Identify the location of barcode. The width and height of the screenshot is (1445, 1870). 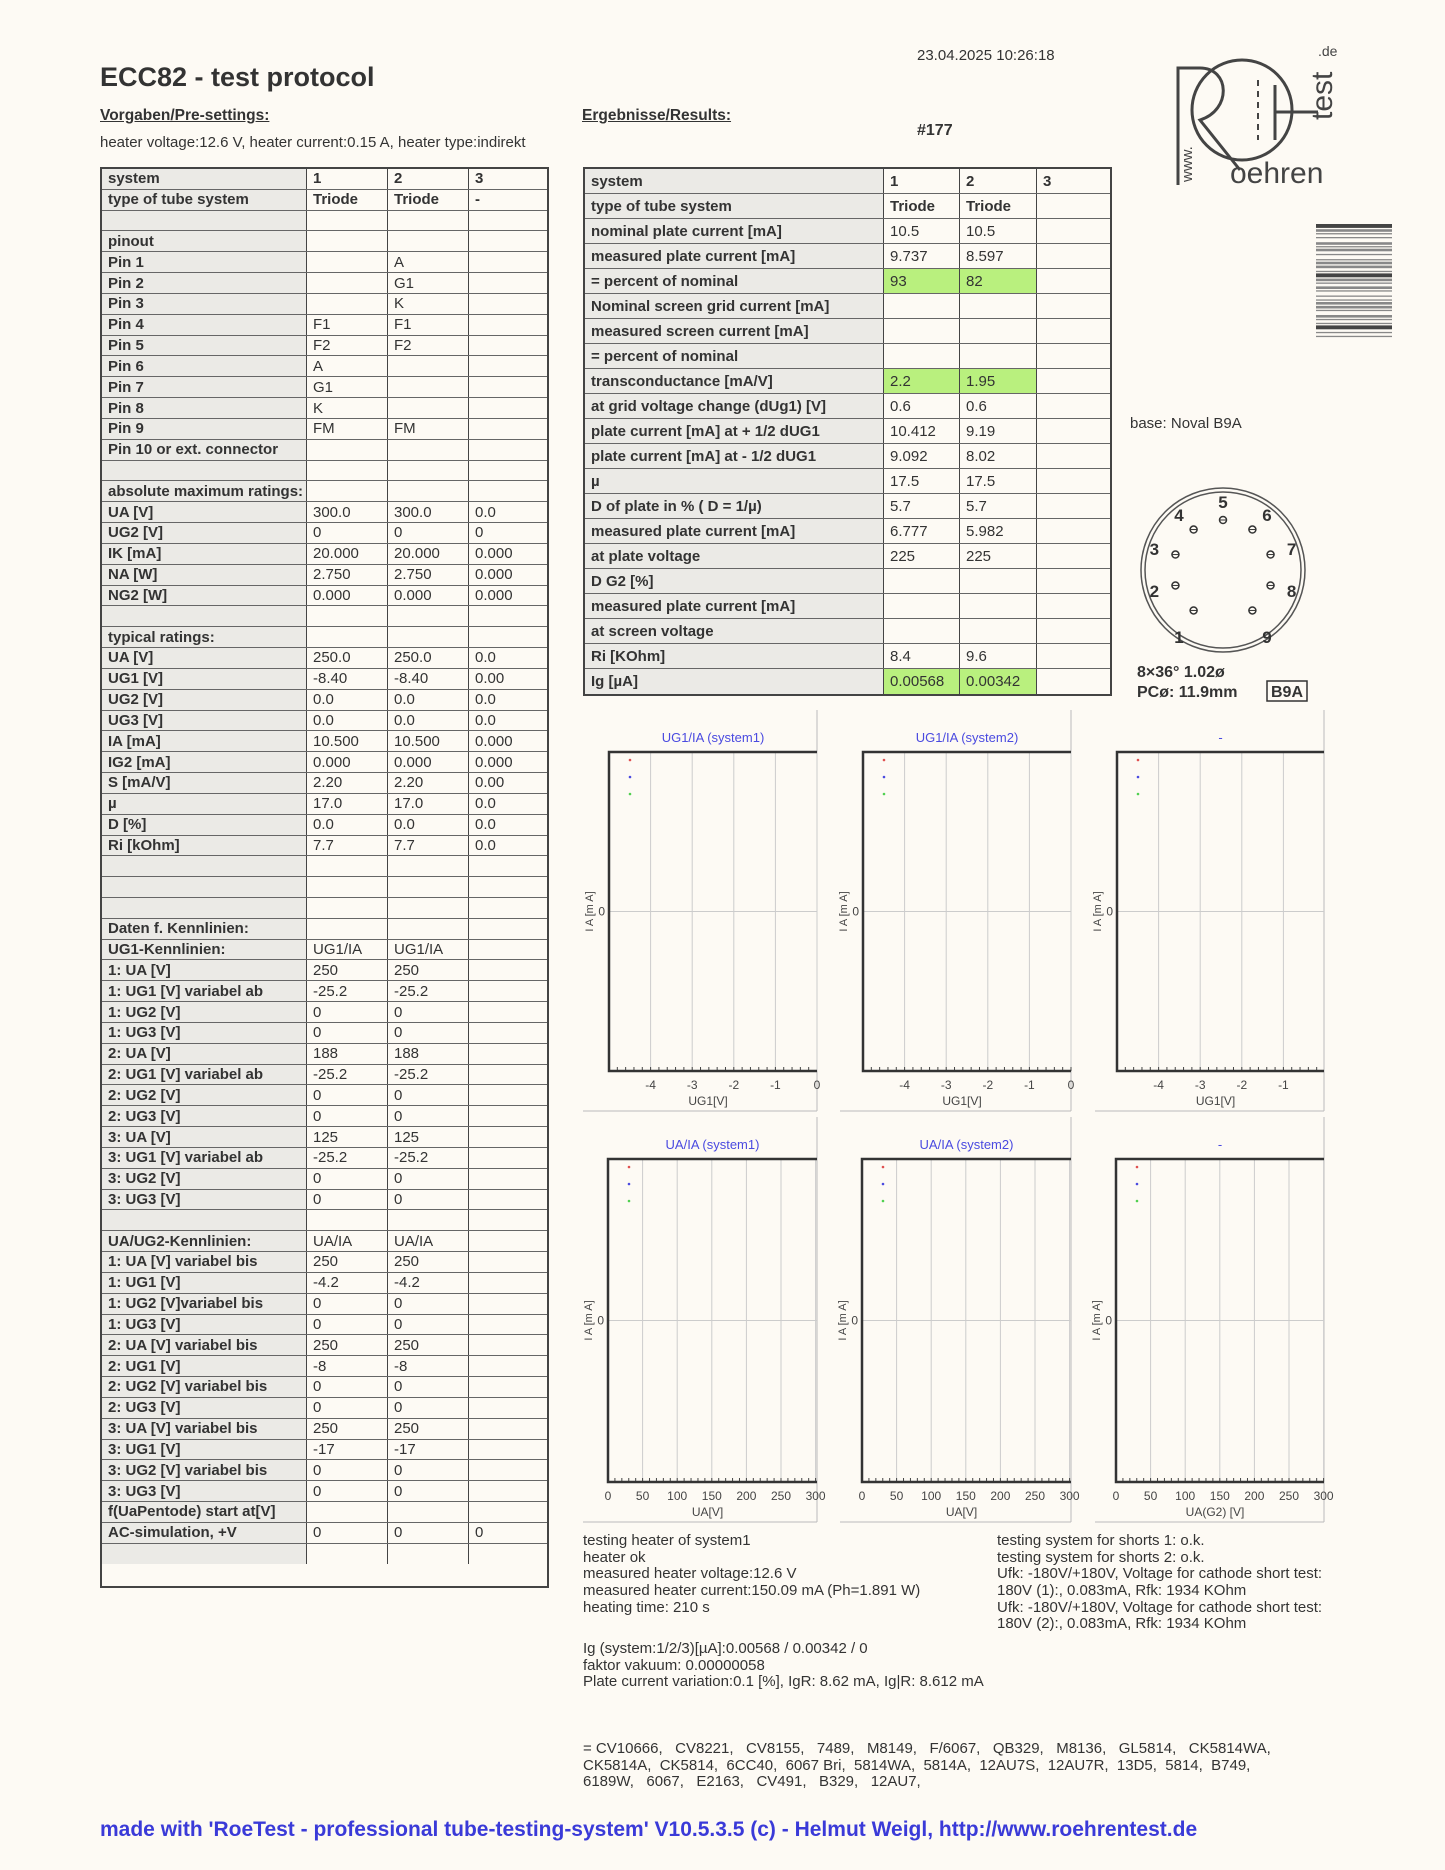
(1354, 281).